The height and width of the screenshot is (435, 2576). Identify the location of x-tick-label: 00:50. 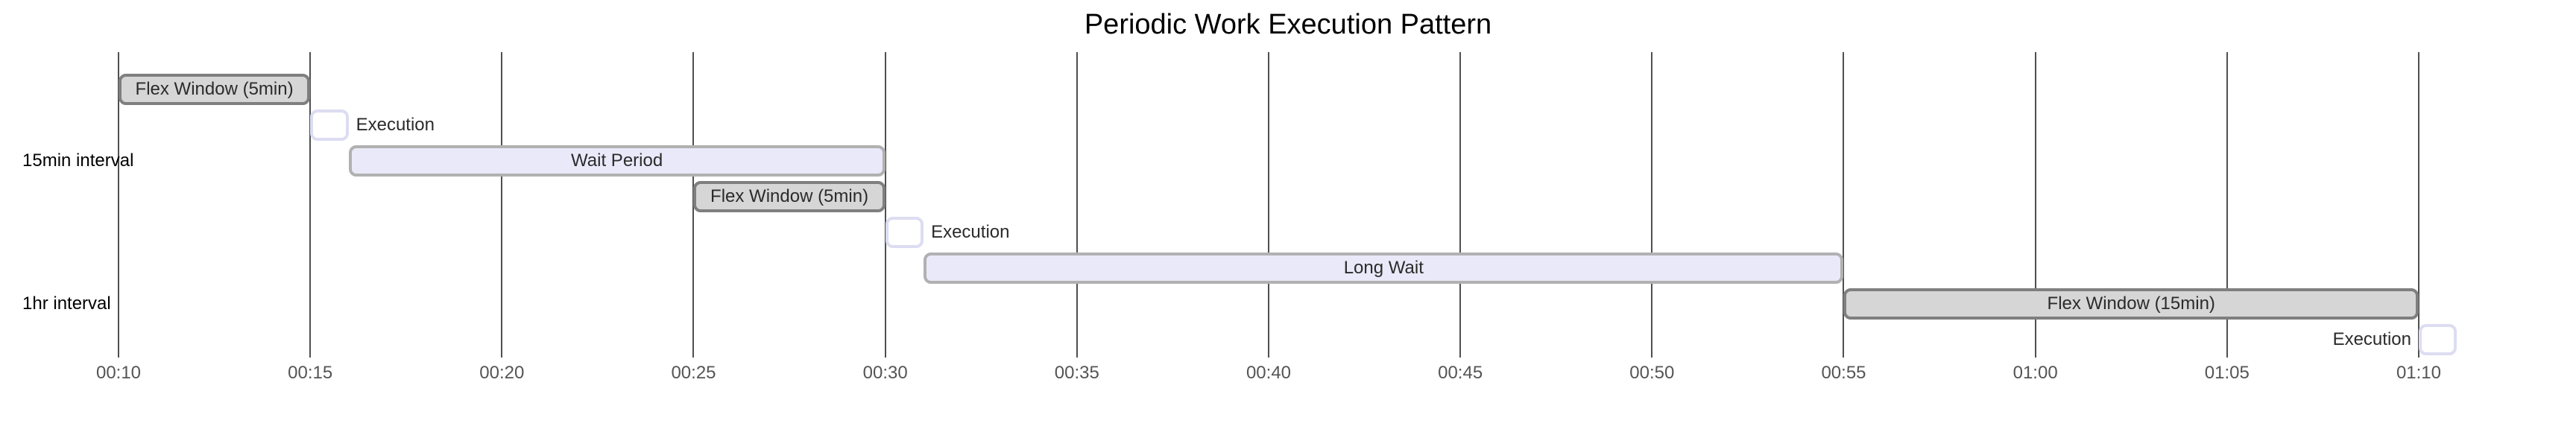
(1652, 373).